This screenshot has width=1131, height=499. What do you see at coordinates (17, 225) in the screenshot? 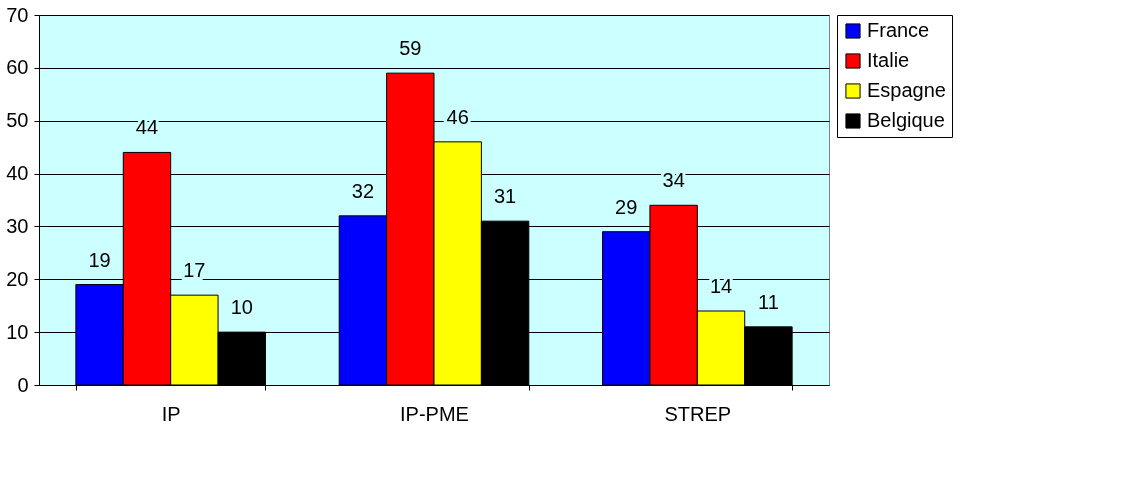
I see `y-tick-label: 30` at bounding box center [17, 225].